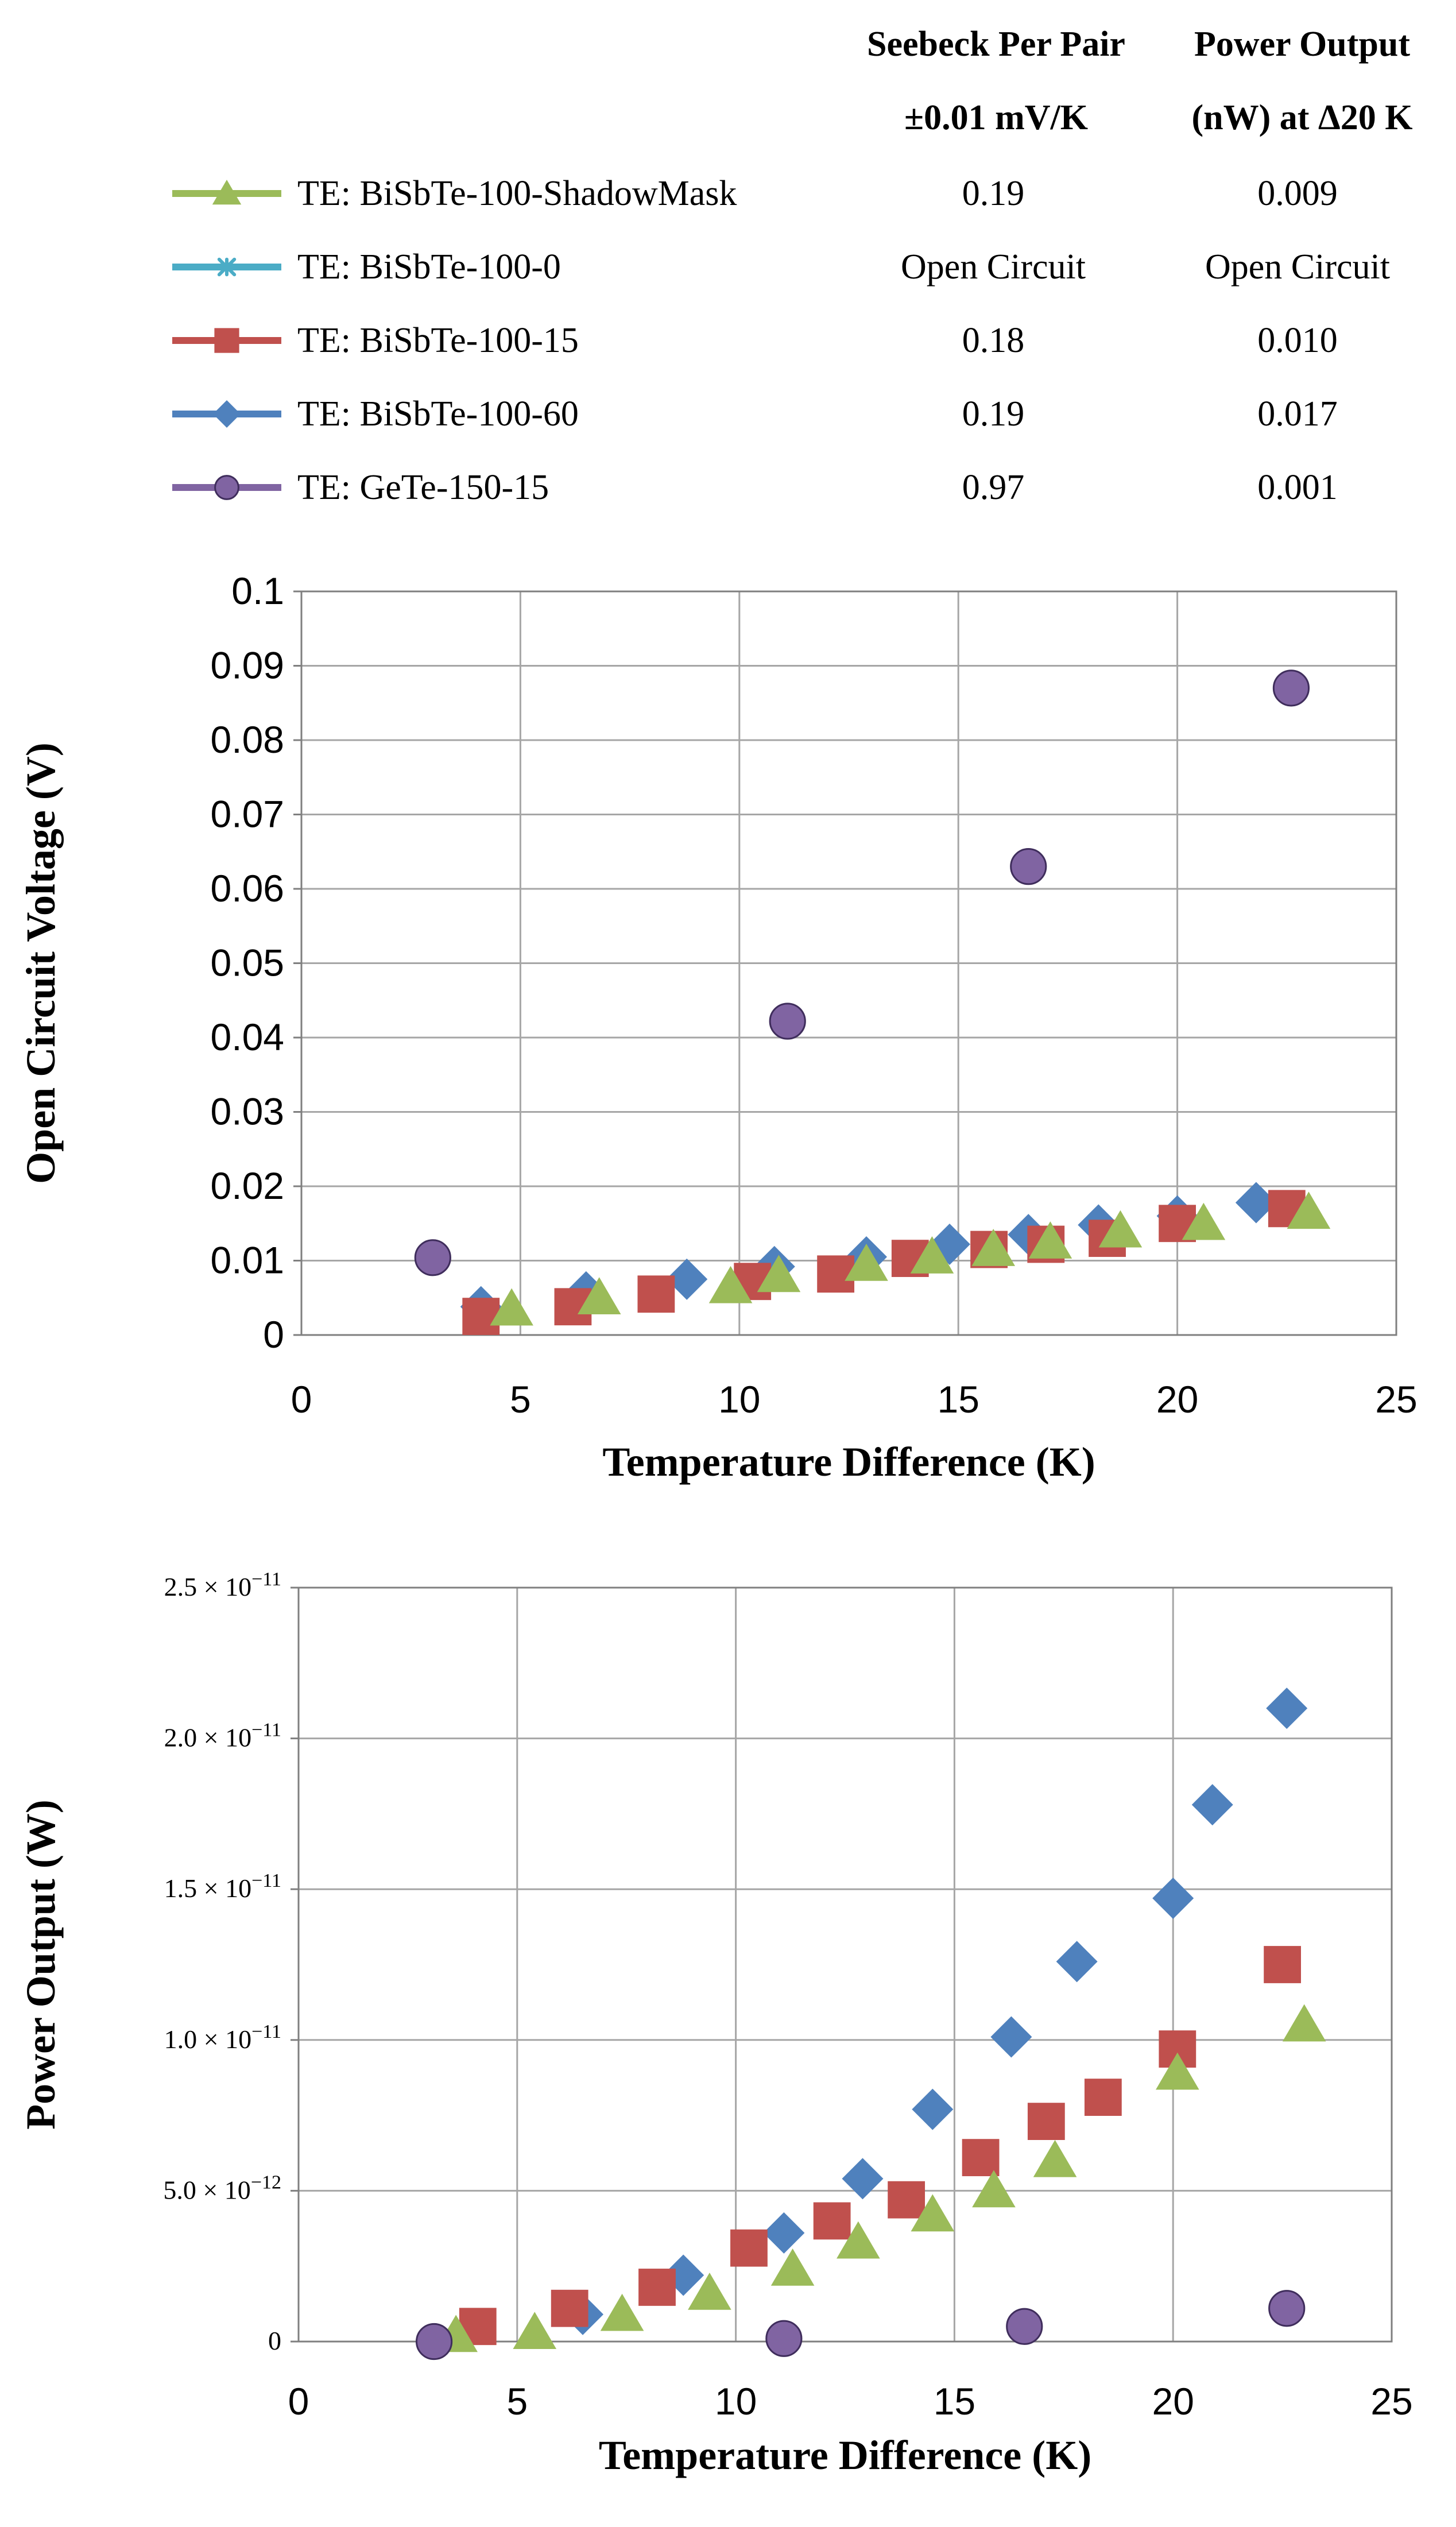  I want to click on legend-power-value: Open Circuit, so click(1297, 267).